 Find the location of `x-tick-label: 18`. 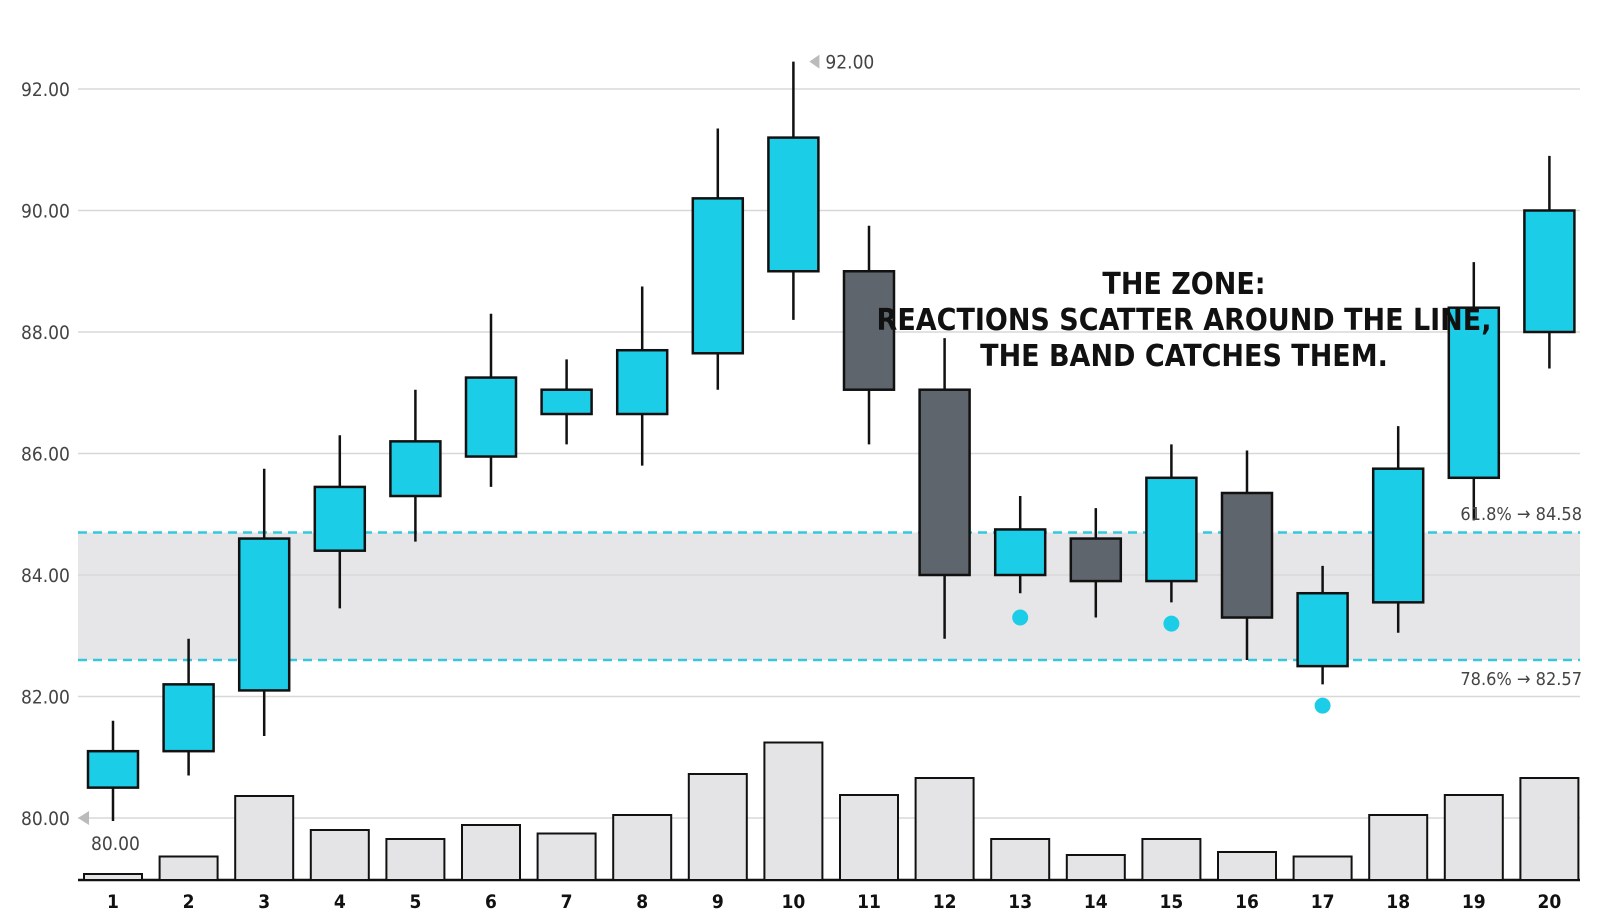

x-tick-label: 18 is located at coordinates (1398, 902).